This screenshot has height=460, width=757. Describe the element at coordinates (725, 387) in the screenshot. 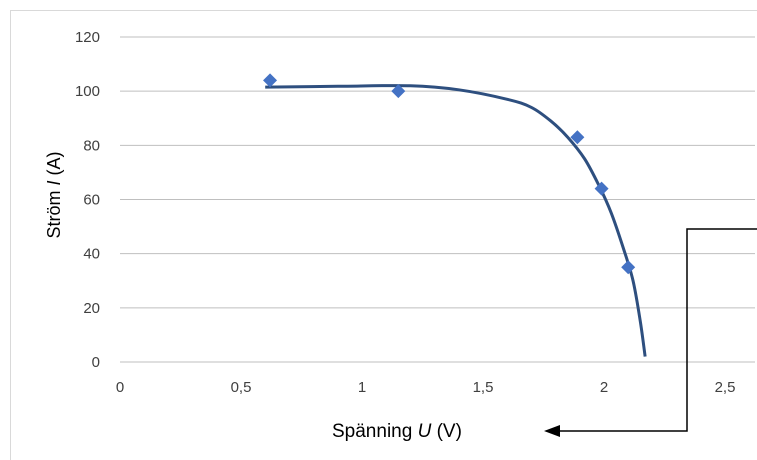

I see `x-tick-label: 2,5` at that location.